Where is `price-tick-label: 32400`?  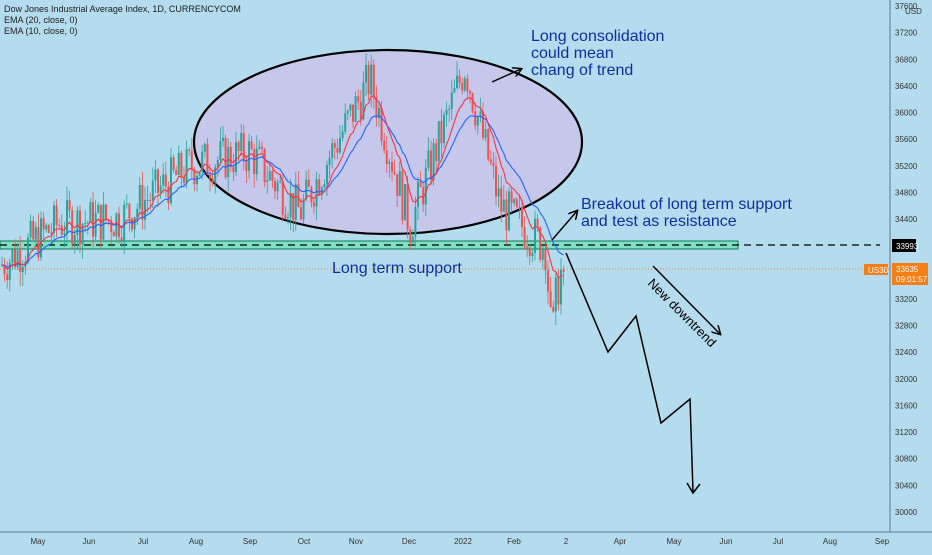
price-tick-label: 32400 is located at coordinates (906, 352).